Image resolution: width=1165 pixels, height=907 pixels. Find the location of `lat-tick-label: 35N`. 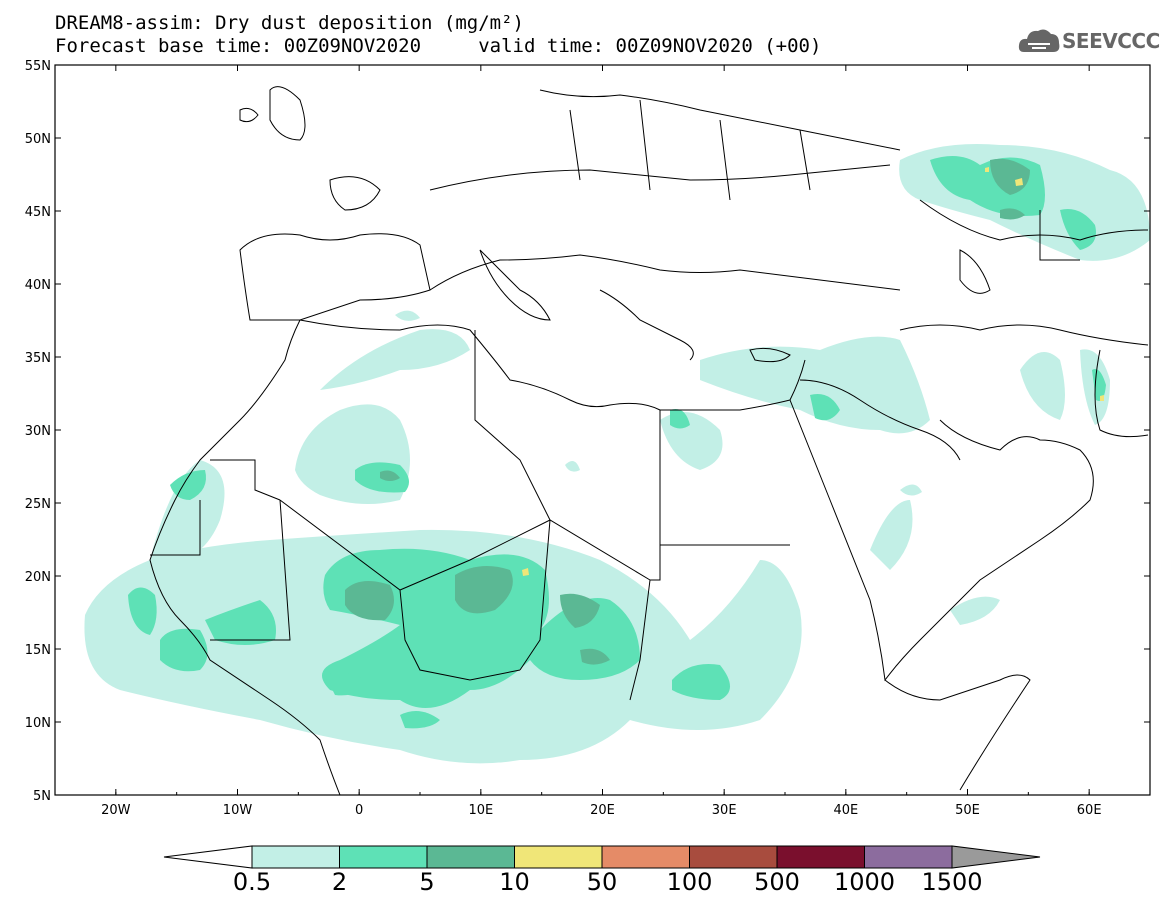

lat-tick-label: 35N is located at coordinates (38, 358).